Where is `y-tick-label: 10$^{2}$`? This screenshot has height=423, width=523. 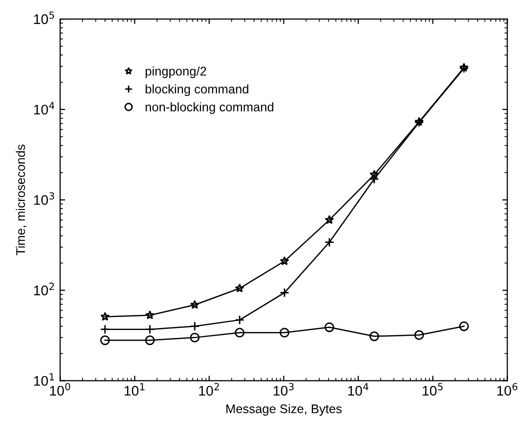 y-tick-label: 10$^{2}$ is located at coordinates (44, 289).